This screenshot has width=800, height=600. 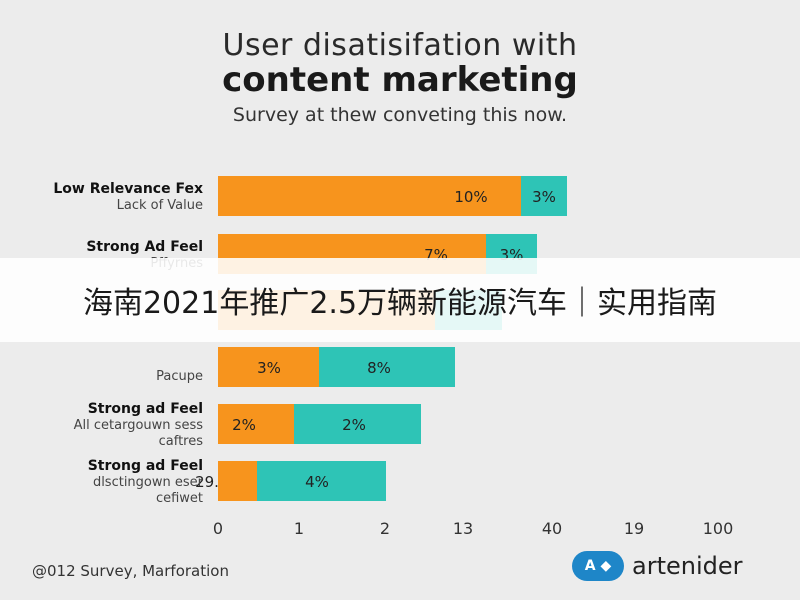 What do you see at coordinates (148, 482) in the screenshot?
I see `category-label-5-1: dlsctingown eser` at bounding box center [148, 482].